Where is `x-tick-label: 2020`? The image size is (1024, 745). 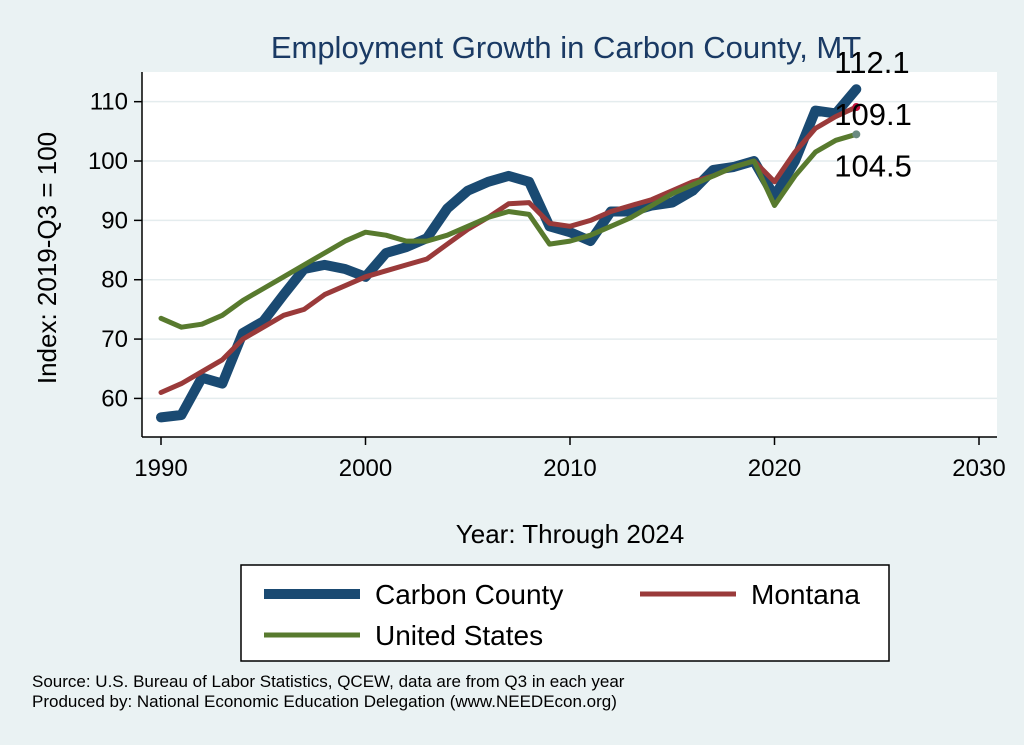 x-tick-label: 2020 is located at coordinates (774, 468).